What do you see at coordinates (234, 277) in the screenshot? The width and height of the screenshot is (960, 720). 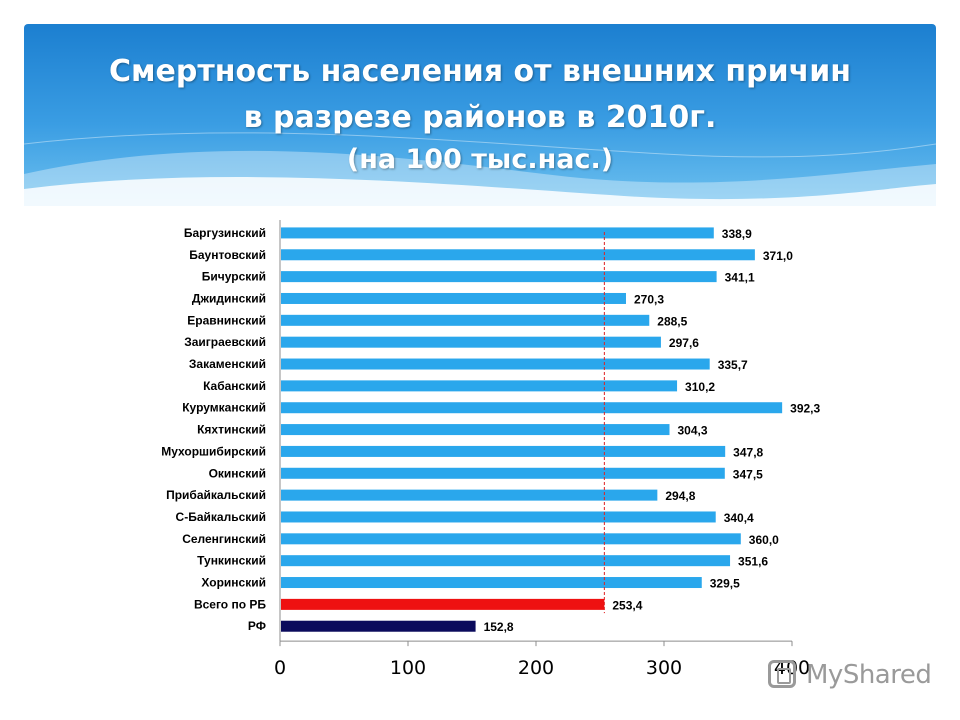 I see `category-label: Бичурский` at bounding box center [234, 277].